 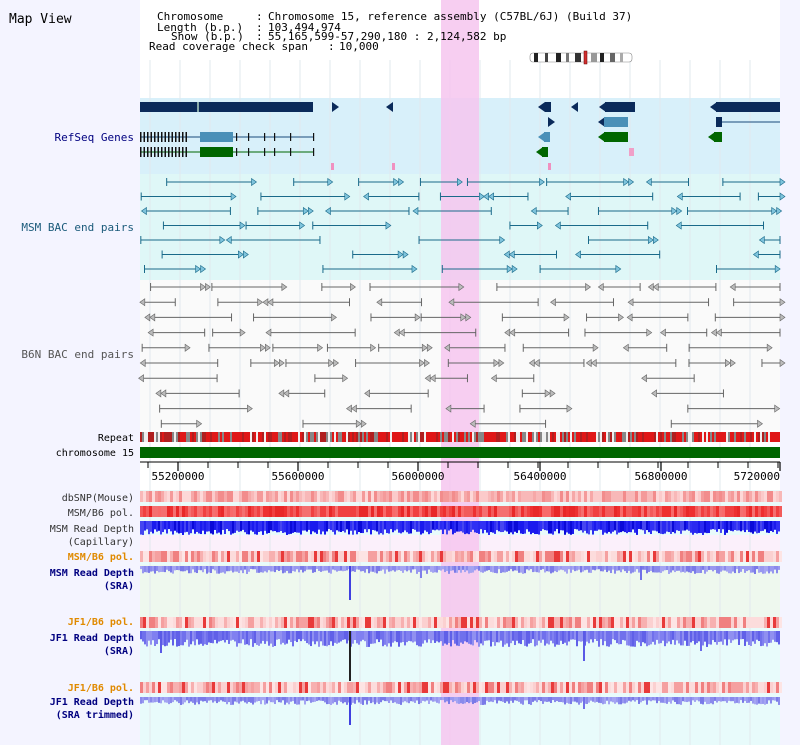 I want to click on info-label-chromosome: Chromosome, so click(x=190, y=16).